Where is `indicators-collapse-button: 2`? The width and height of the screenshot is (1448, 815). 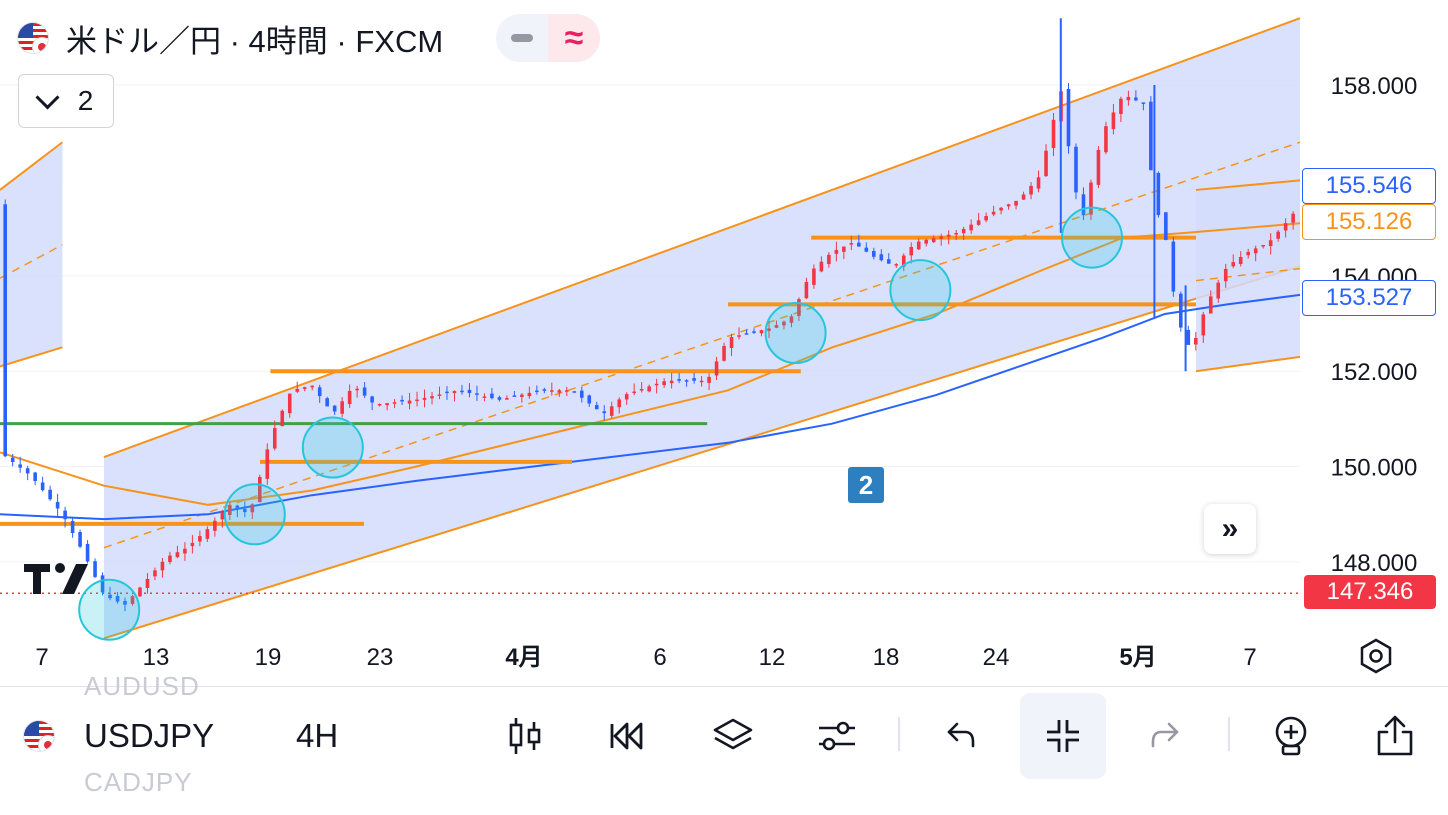 indicators-collapse-button: 2 is located at coordinates (66, 101).